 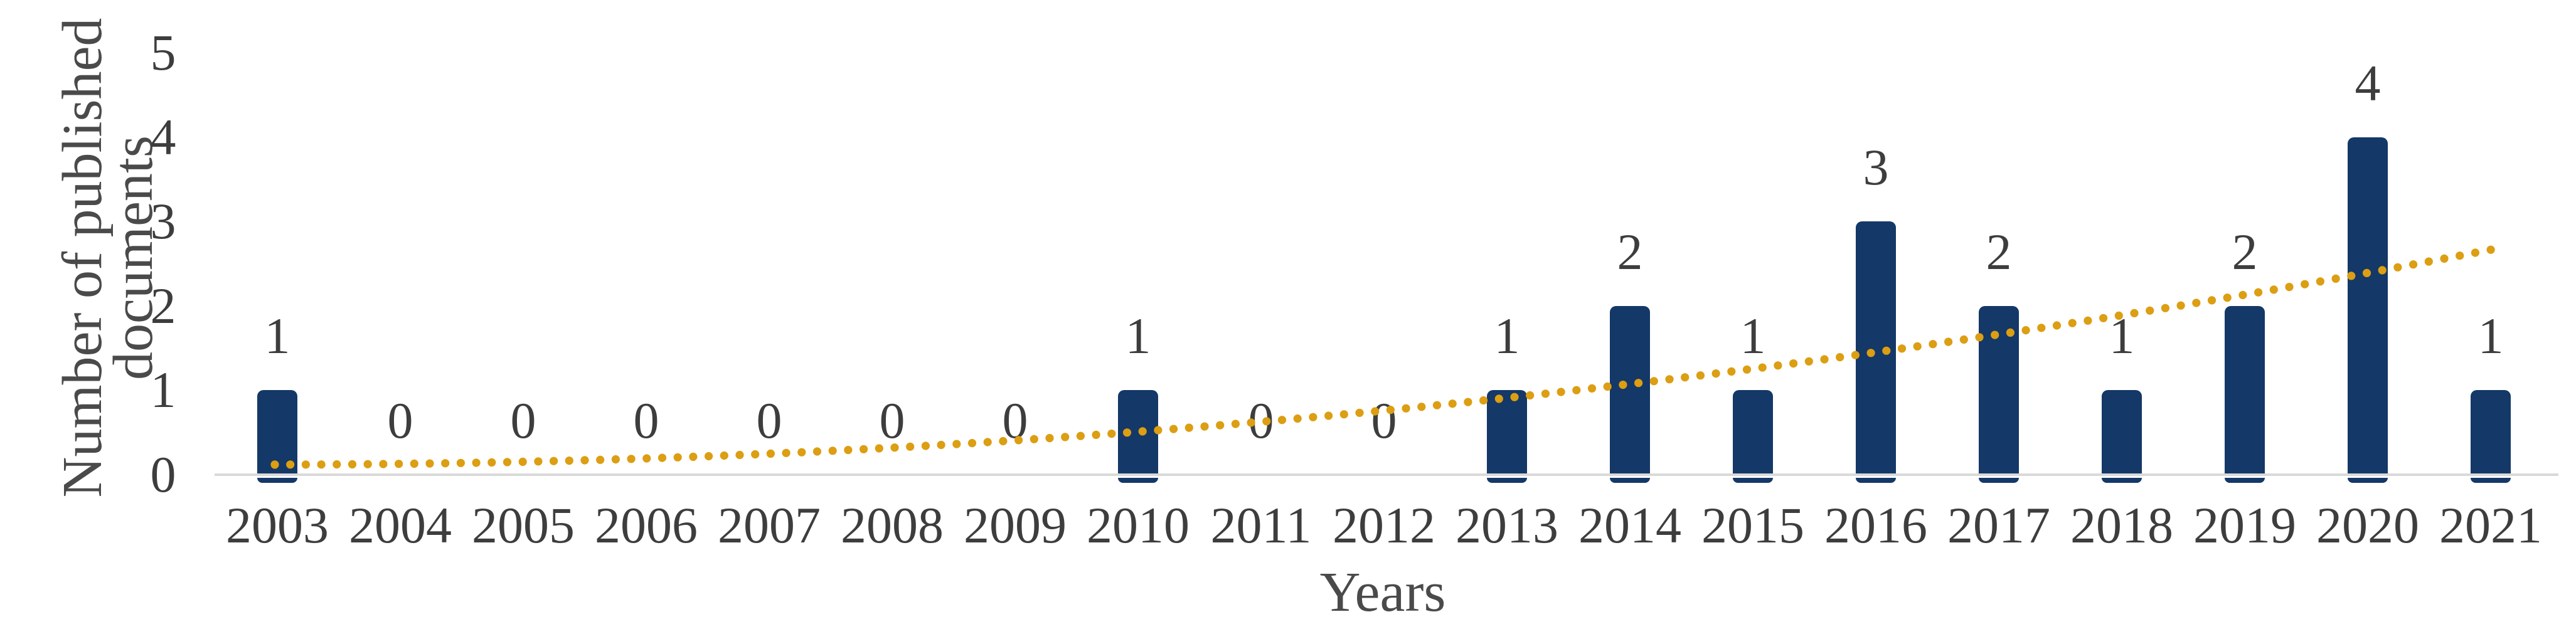 I want to click on x-tick-label-2015: 2015, so click(x=1752, y=525).